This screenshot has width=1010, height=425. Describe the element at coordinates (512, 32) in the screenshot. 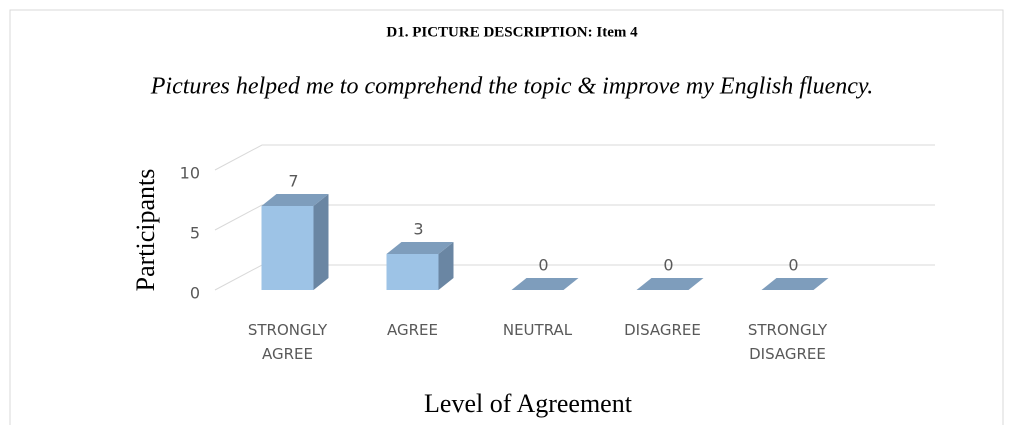

I see `chart-title: D1. PICTURE DESCRIPTION: Item 4` at that location.